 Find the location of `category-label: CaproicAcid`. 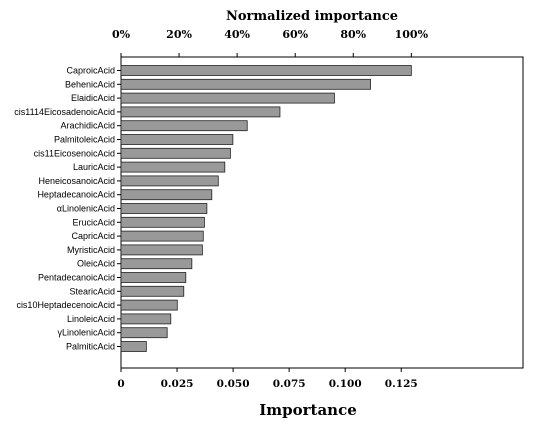

category-label: CaproicAcid is located at coordinates (90, 71).